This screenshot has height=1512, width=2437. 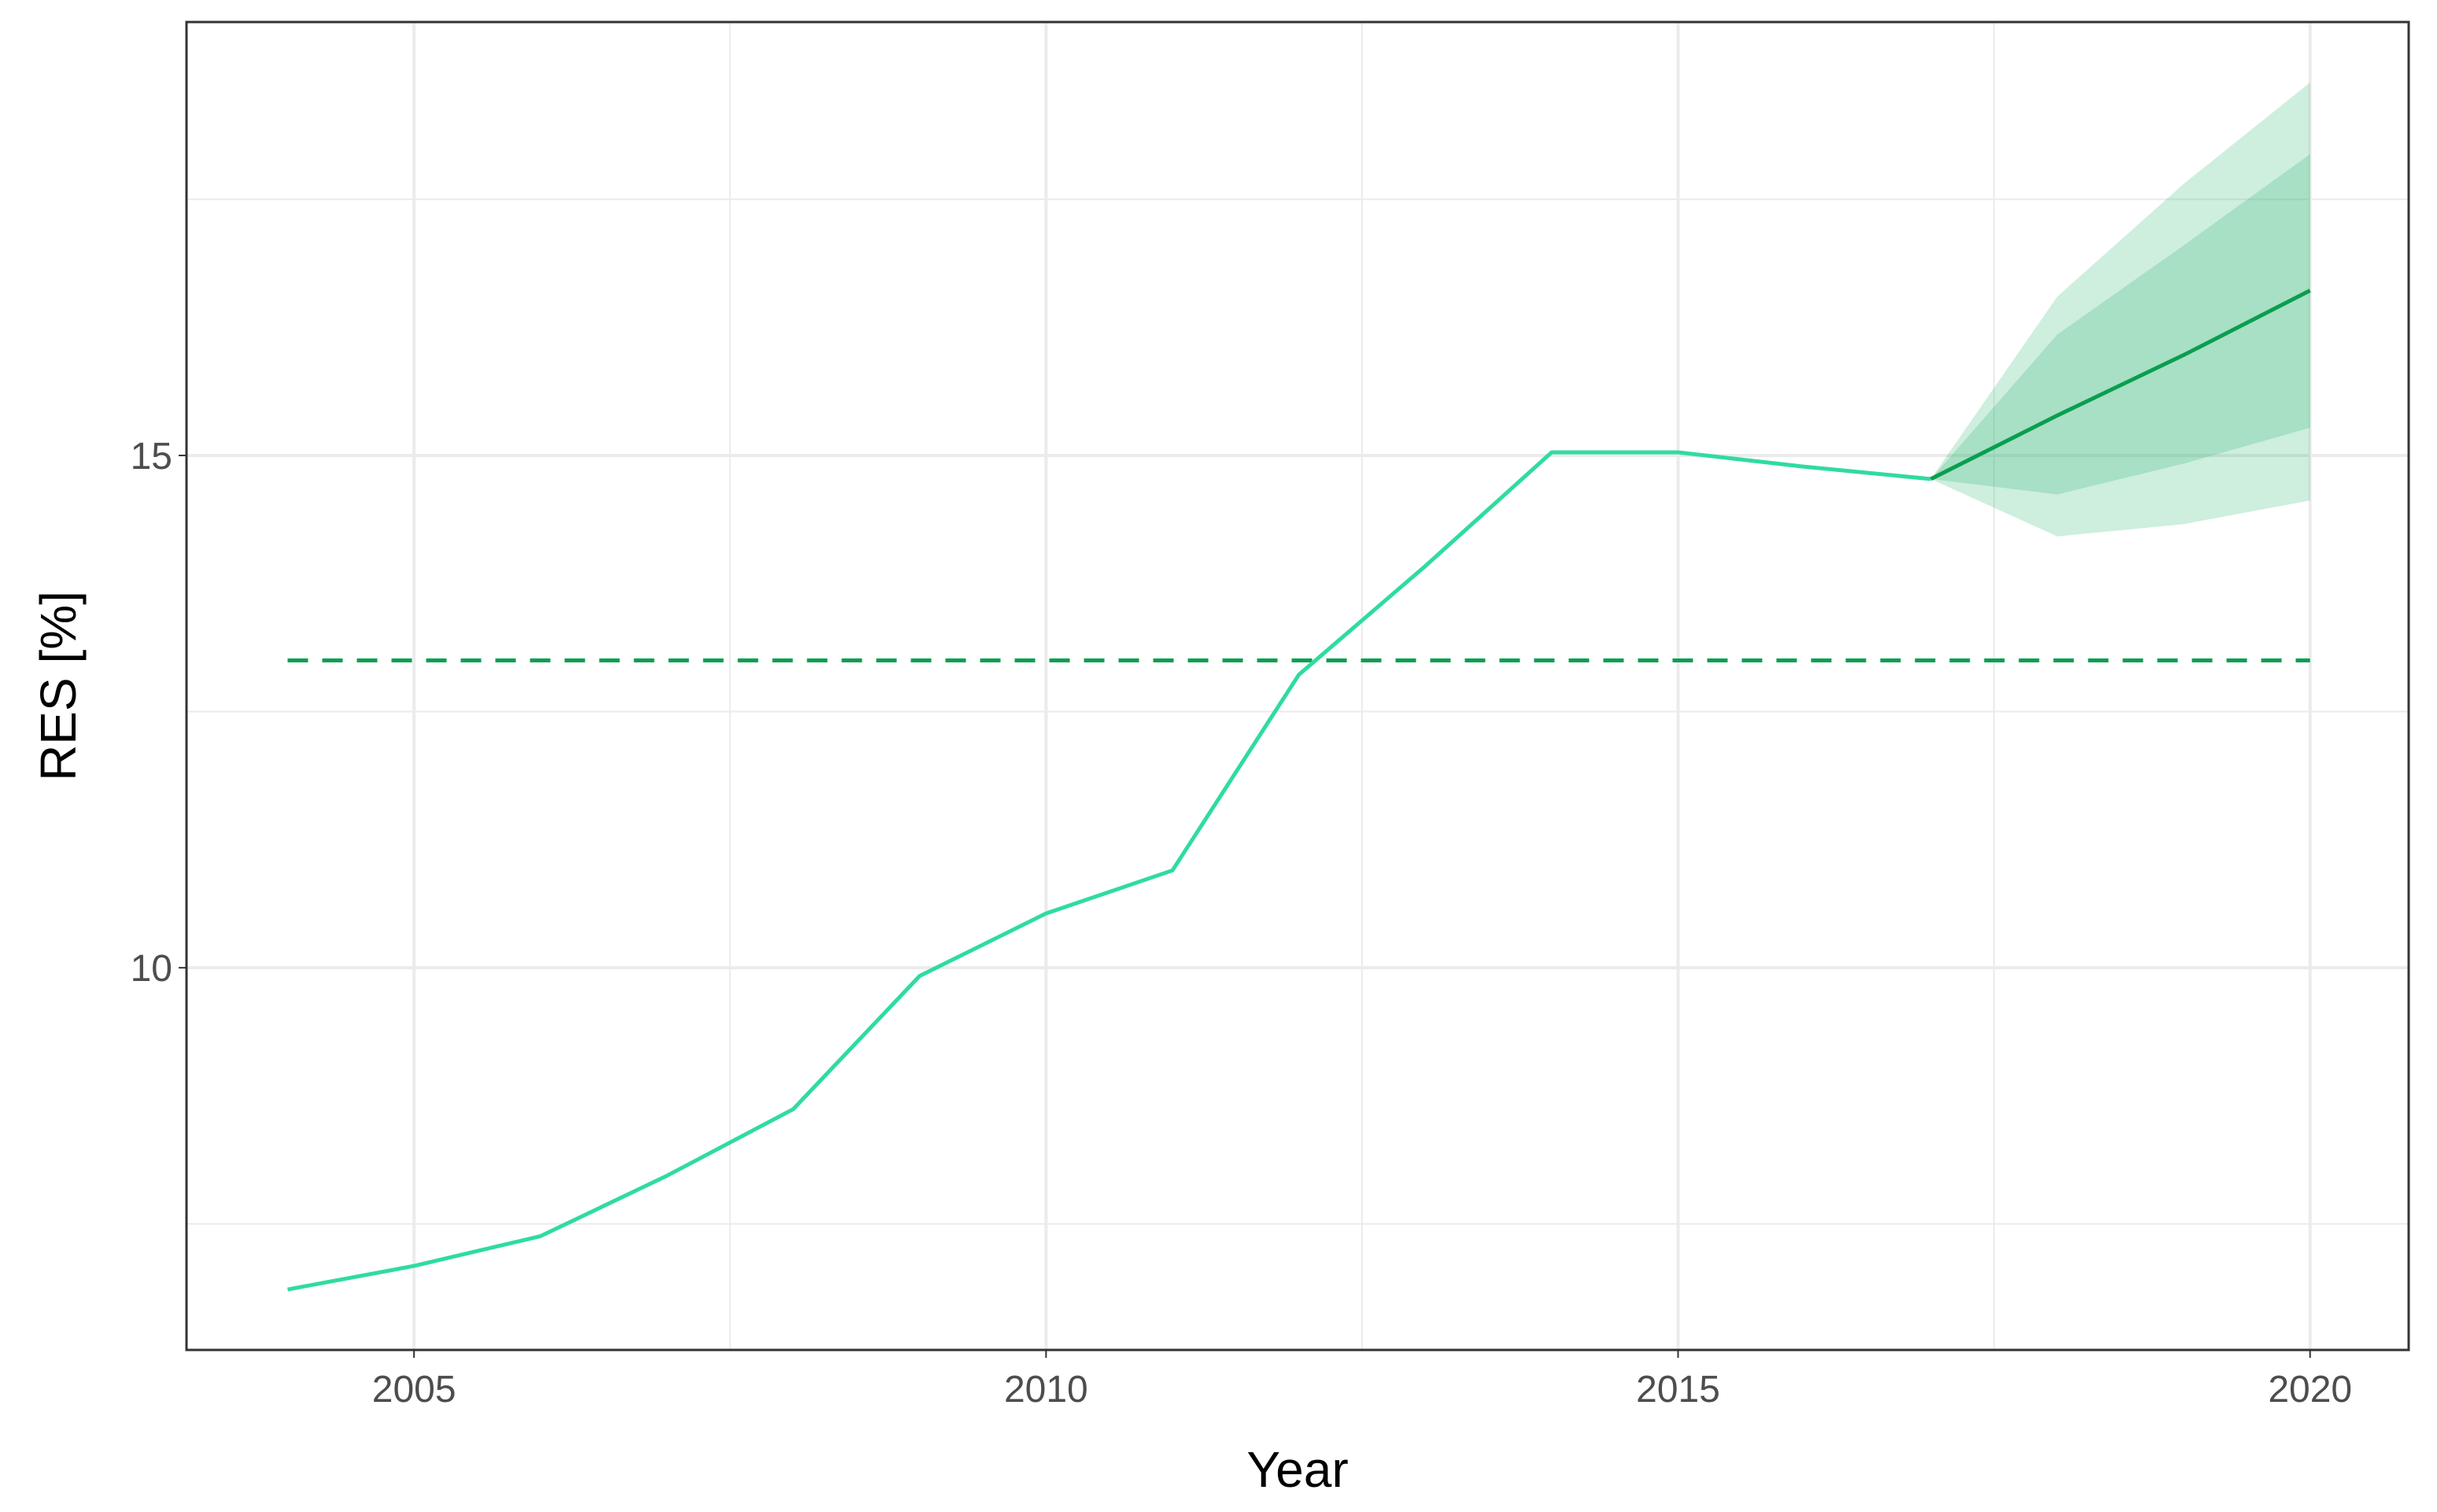 What do you see at coordinates (2120, 385) in the screenshot?
I see `data-line` at bounding box center [2120, 385].